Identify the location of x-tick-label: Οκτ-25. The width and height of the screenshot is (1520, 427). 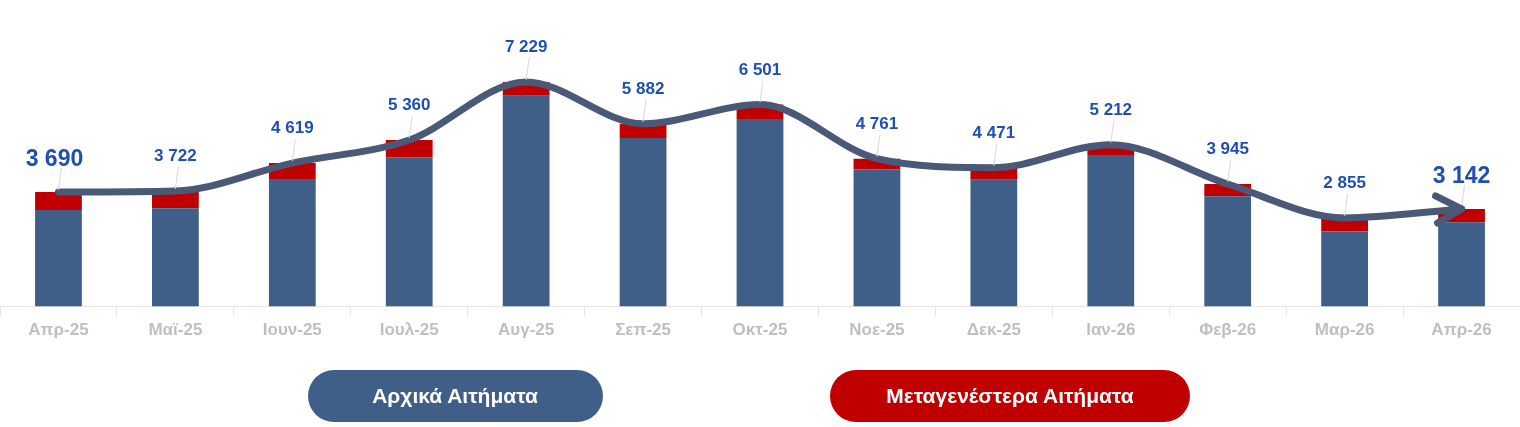
(760, 330).